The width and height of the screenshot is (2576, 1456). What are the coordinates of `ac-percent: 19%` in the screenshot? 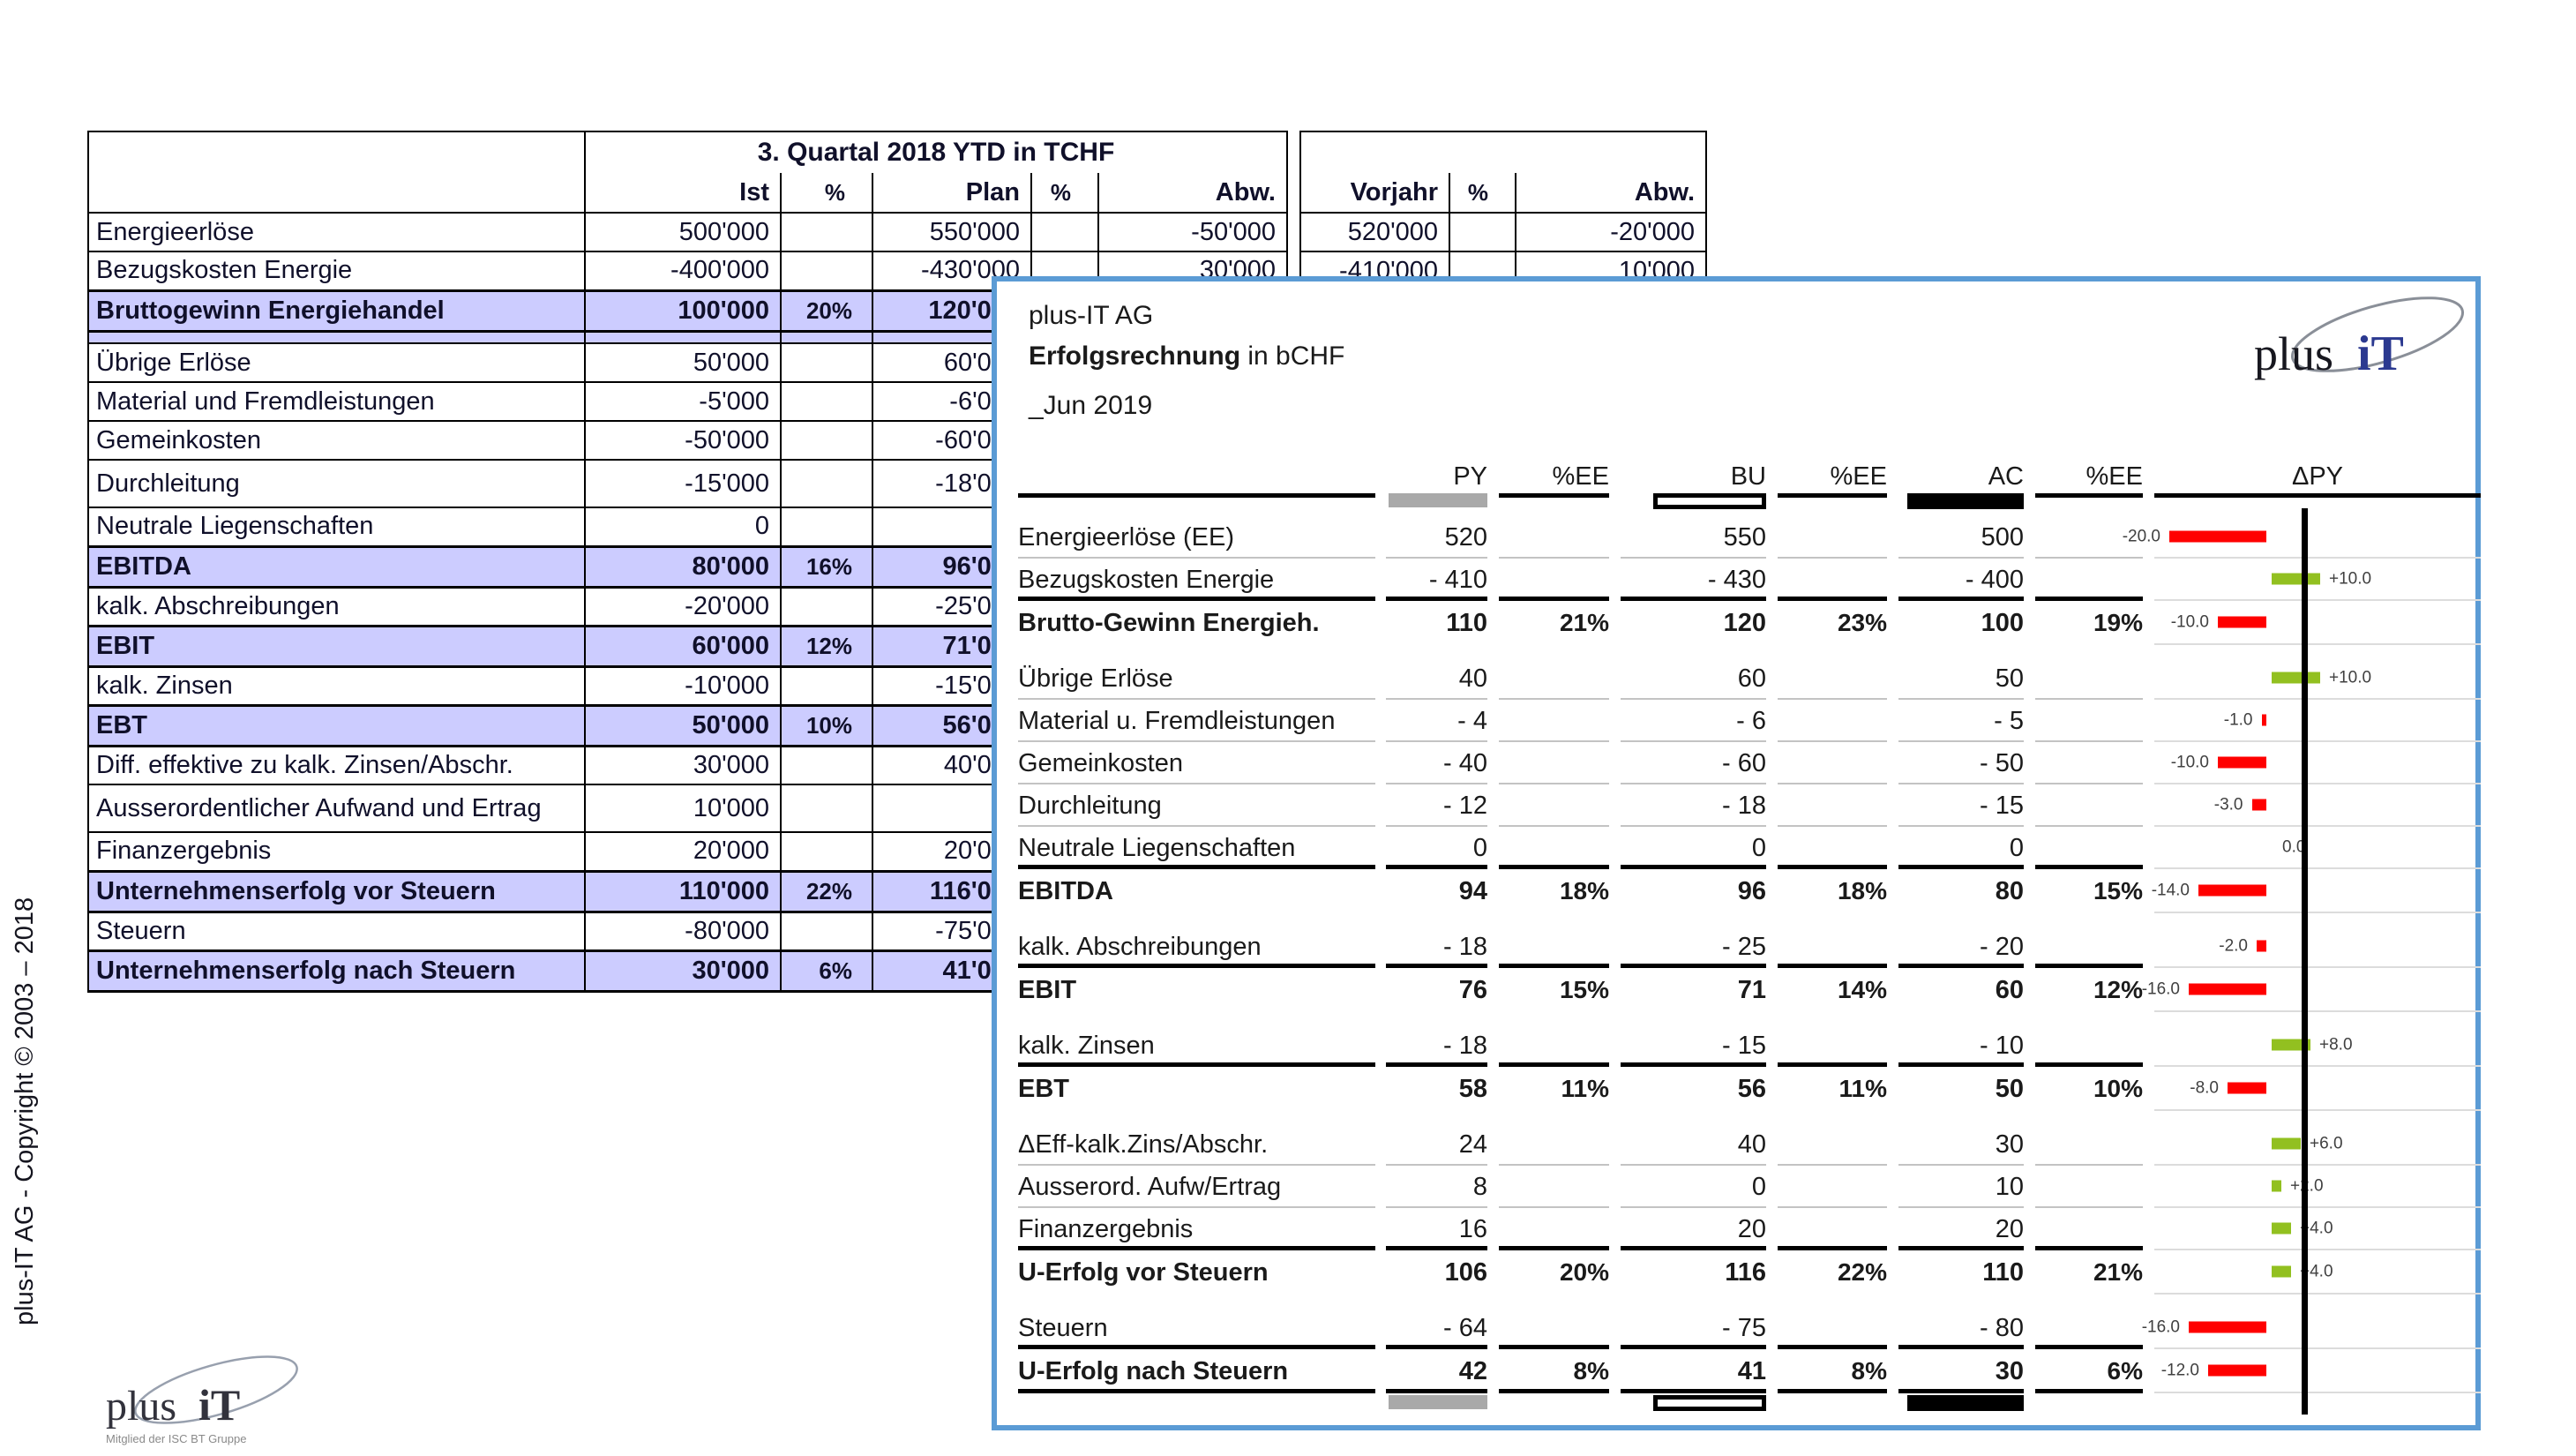 It's located at (2118, 622).